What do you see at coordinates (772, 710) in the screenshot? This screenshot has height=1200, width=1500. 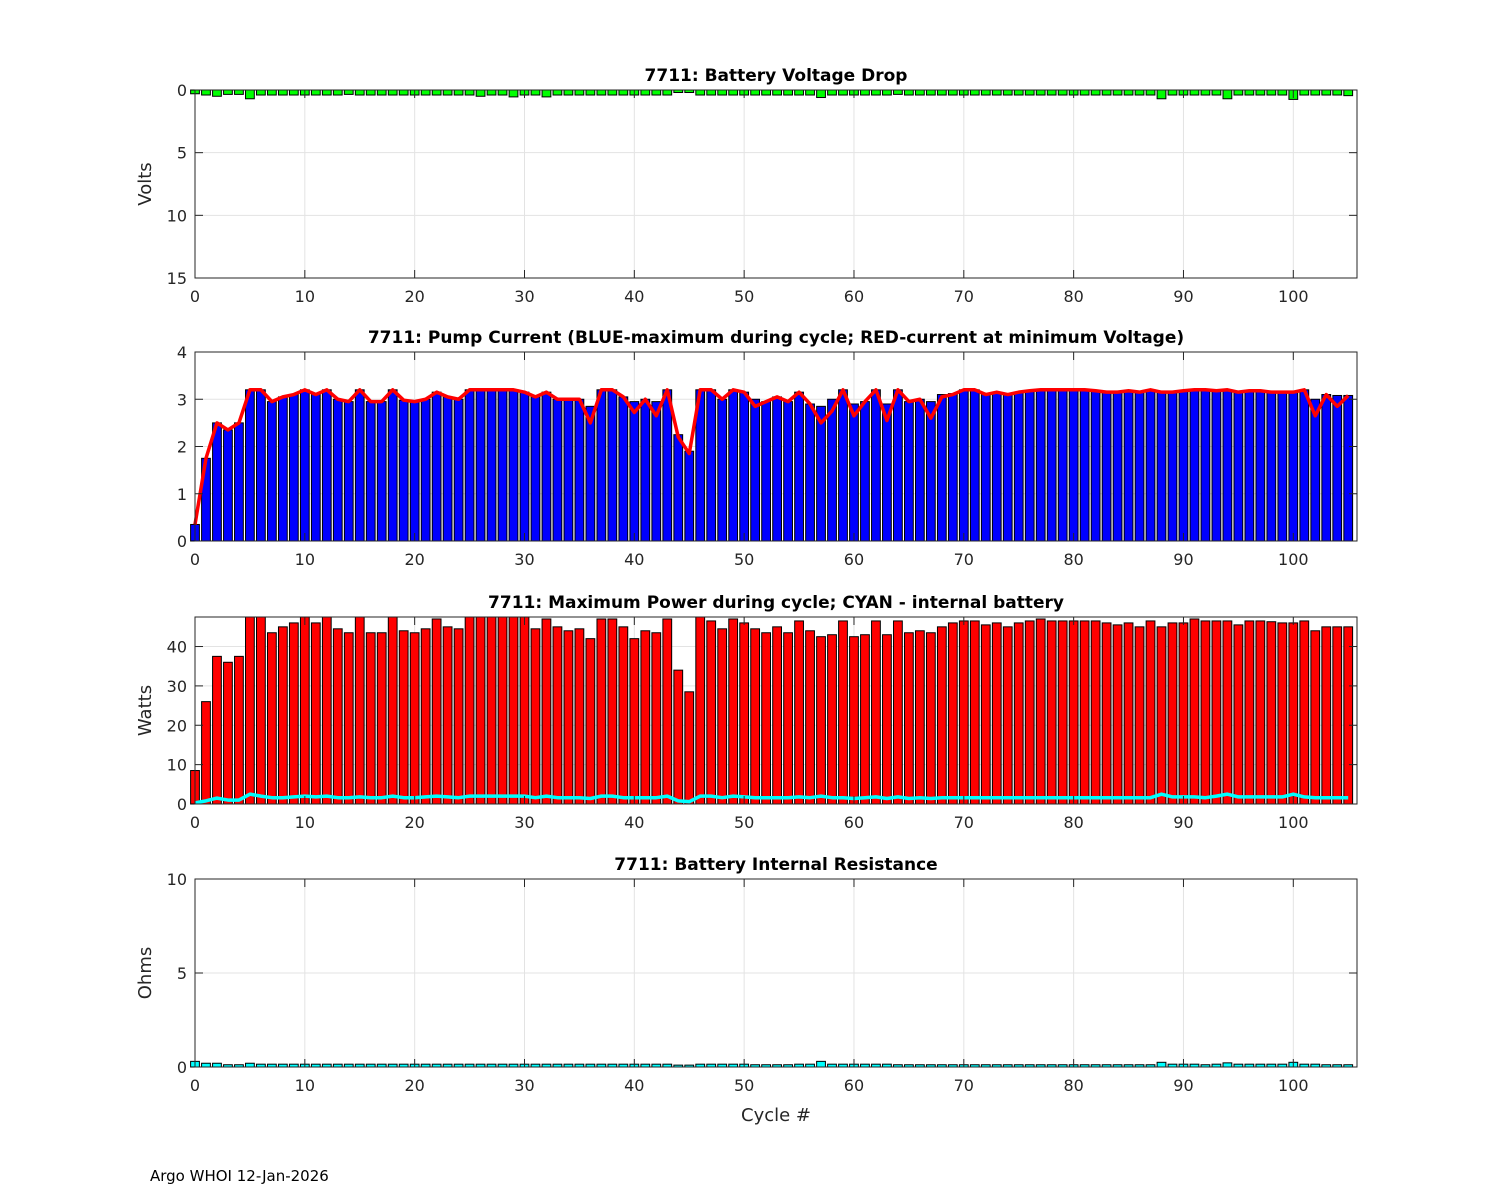 I see `series-maximum-power` at bounding box center [772, 710].